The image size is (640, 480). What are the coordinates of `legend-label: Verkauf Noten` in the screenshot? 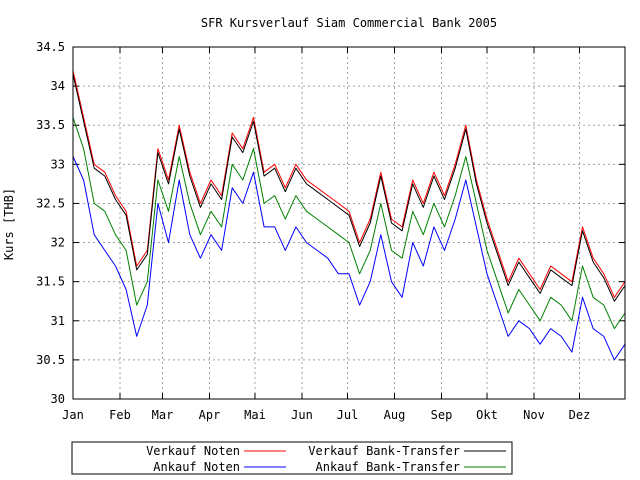 It's located at (193, 451).